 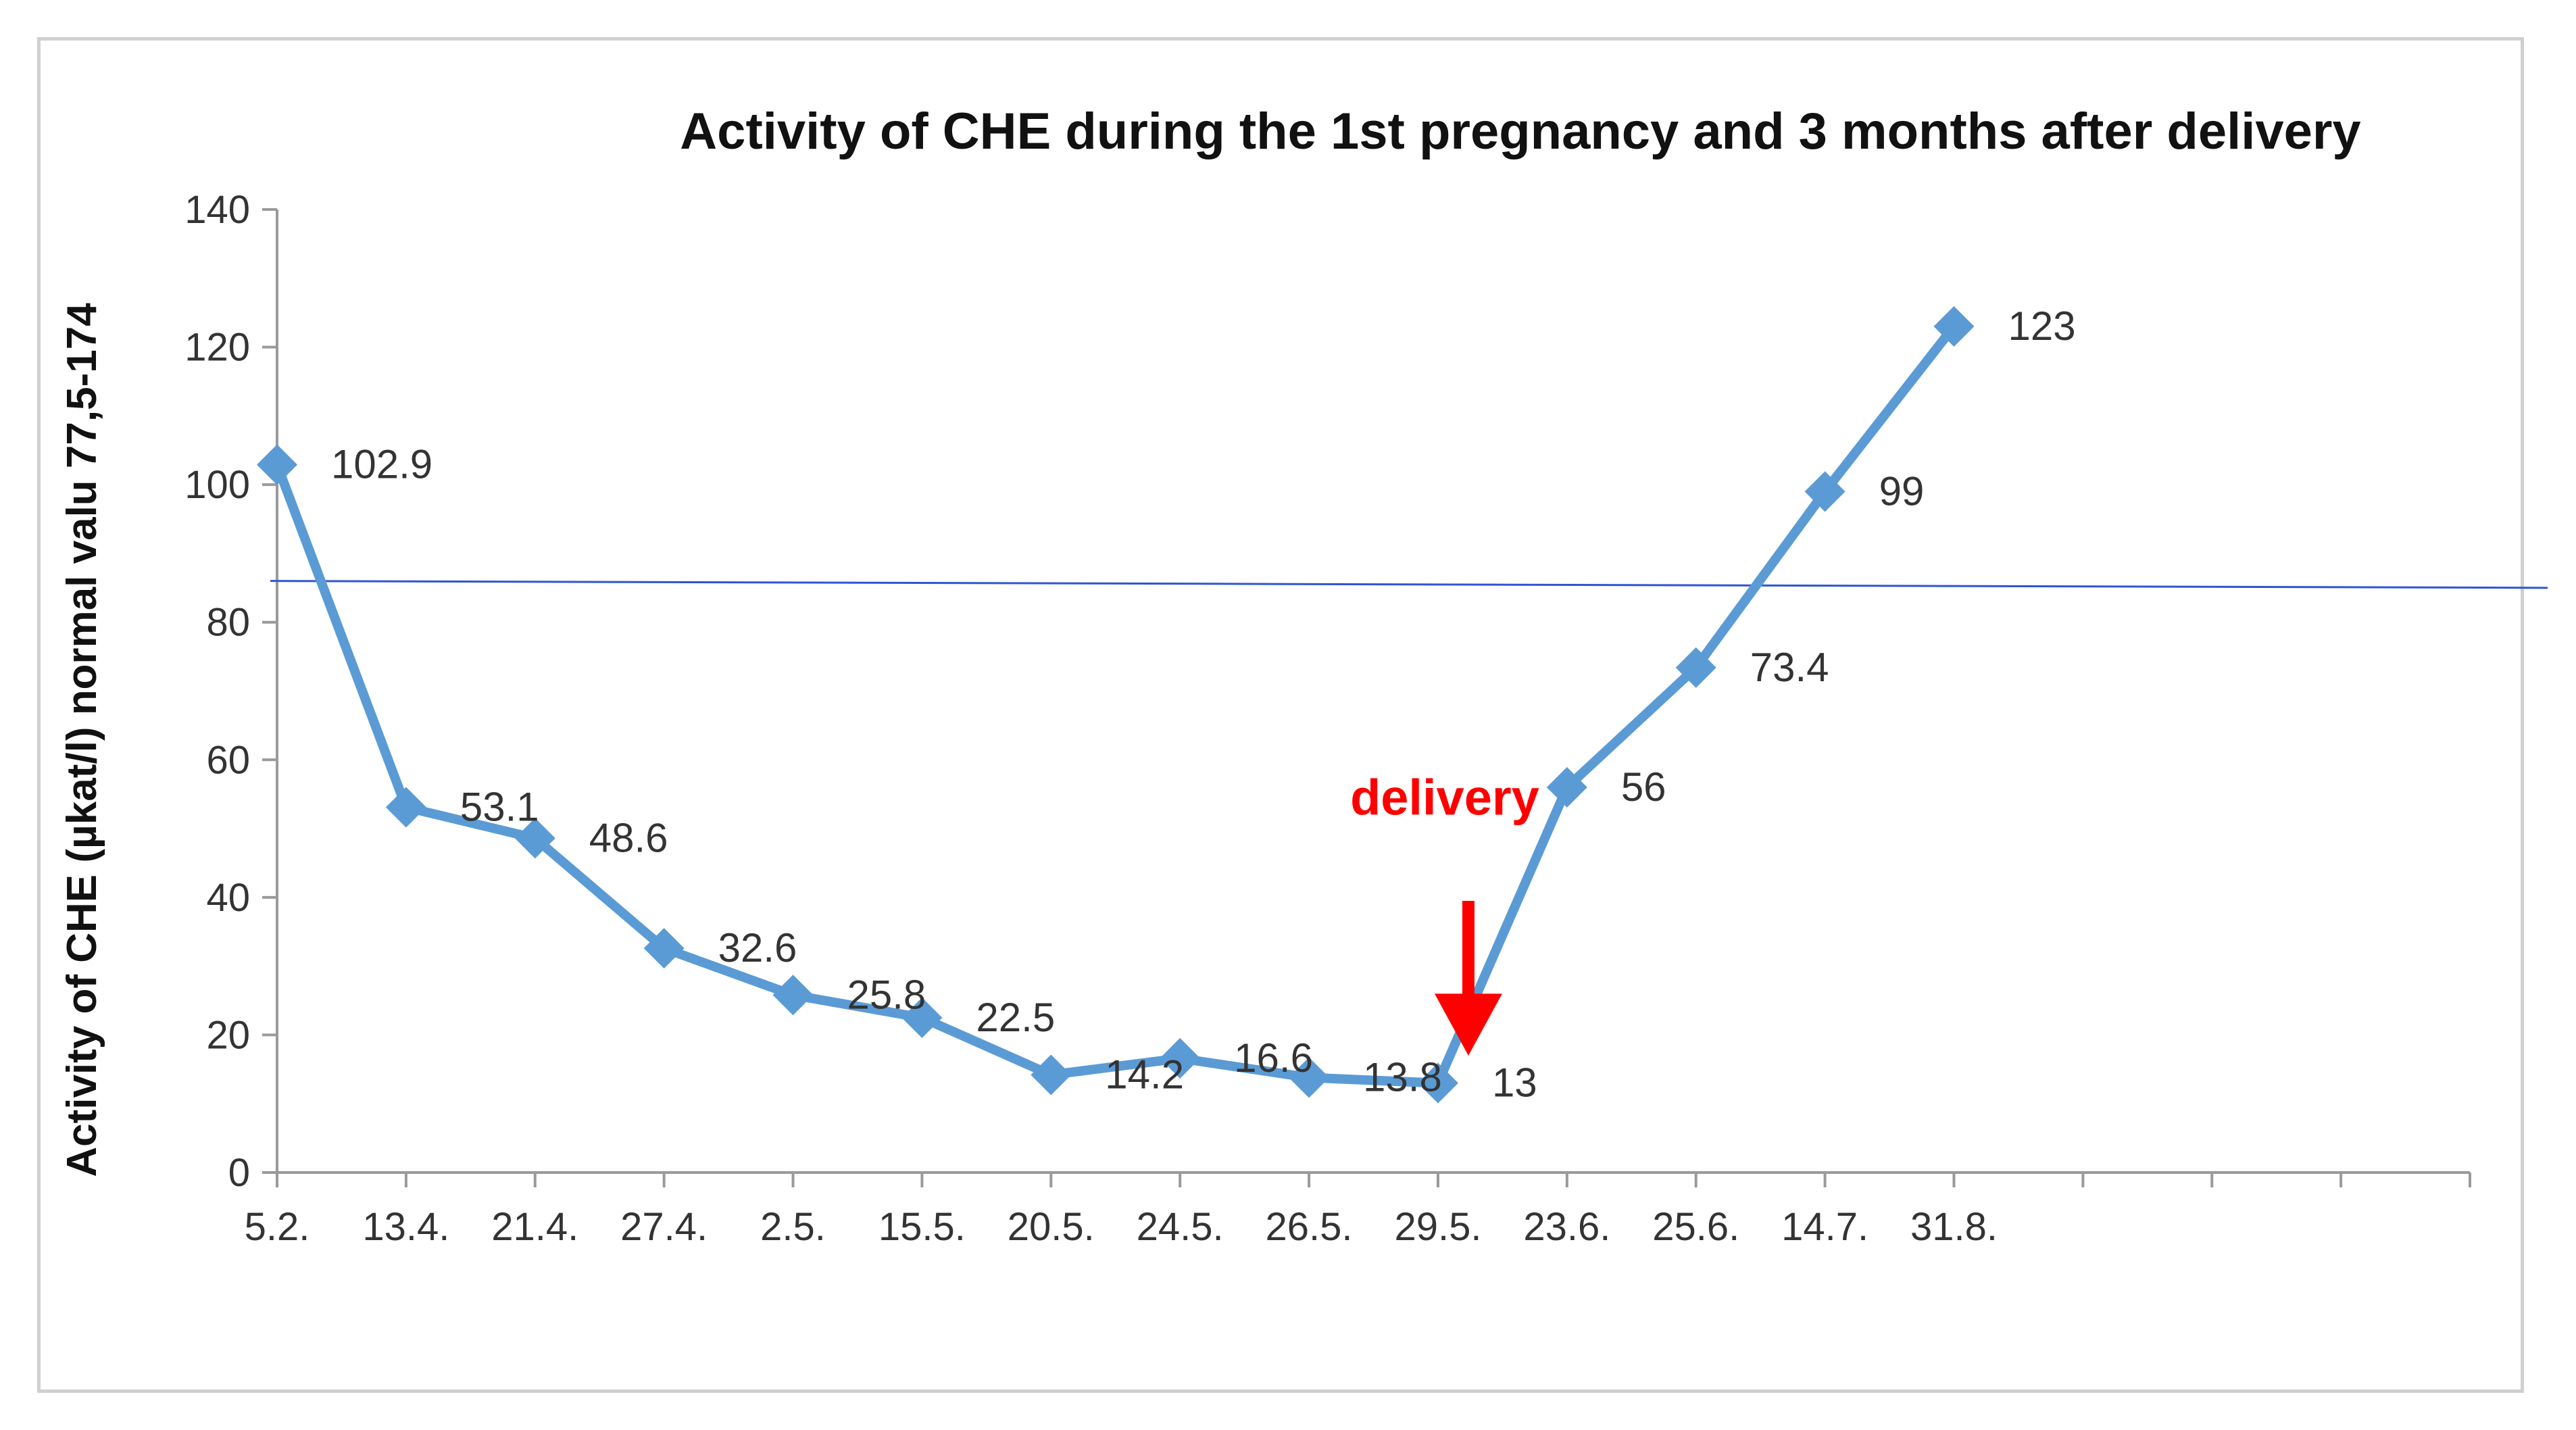 I want to click on y-tick-label: 60, so click(x=228, y=760).